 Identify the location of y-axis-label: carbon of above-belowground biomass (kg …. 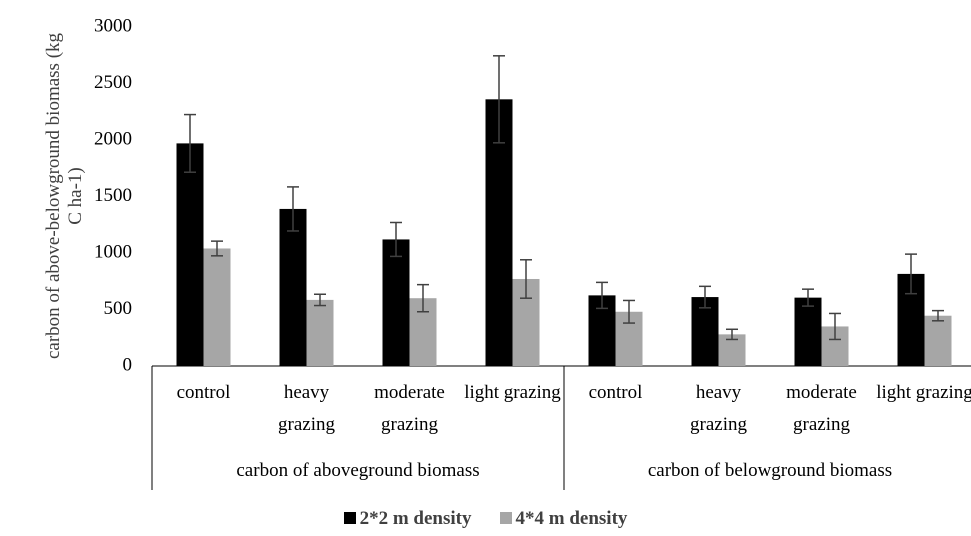
(64, 196).